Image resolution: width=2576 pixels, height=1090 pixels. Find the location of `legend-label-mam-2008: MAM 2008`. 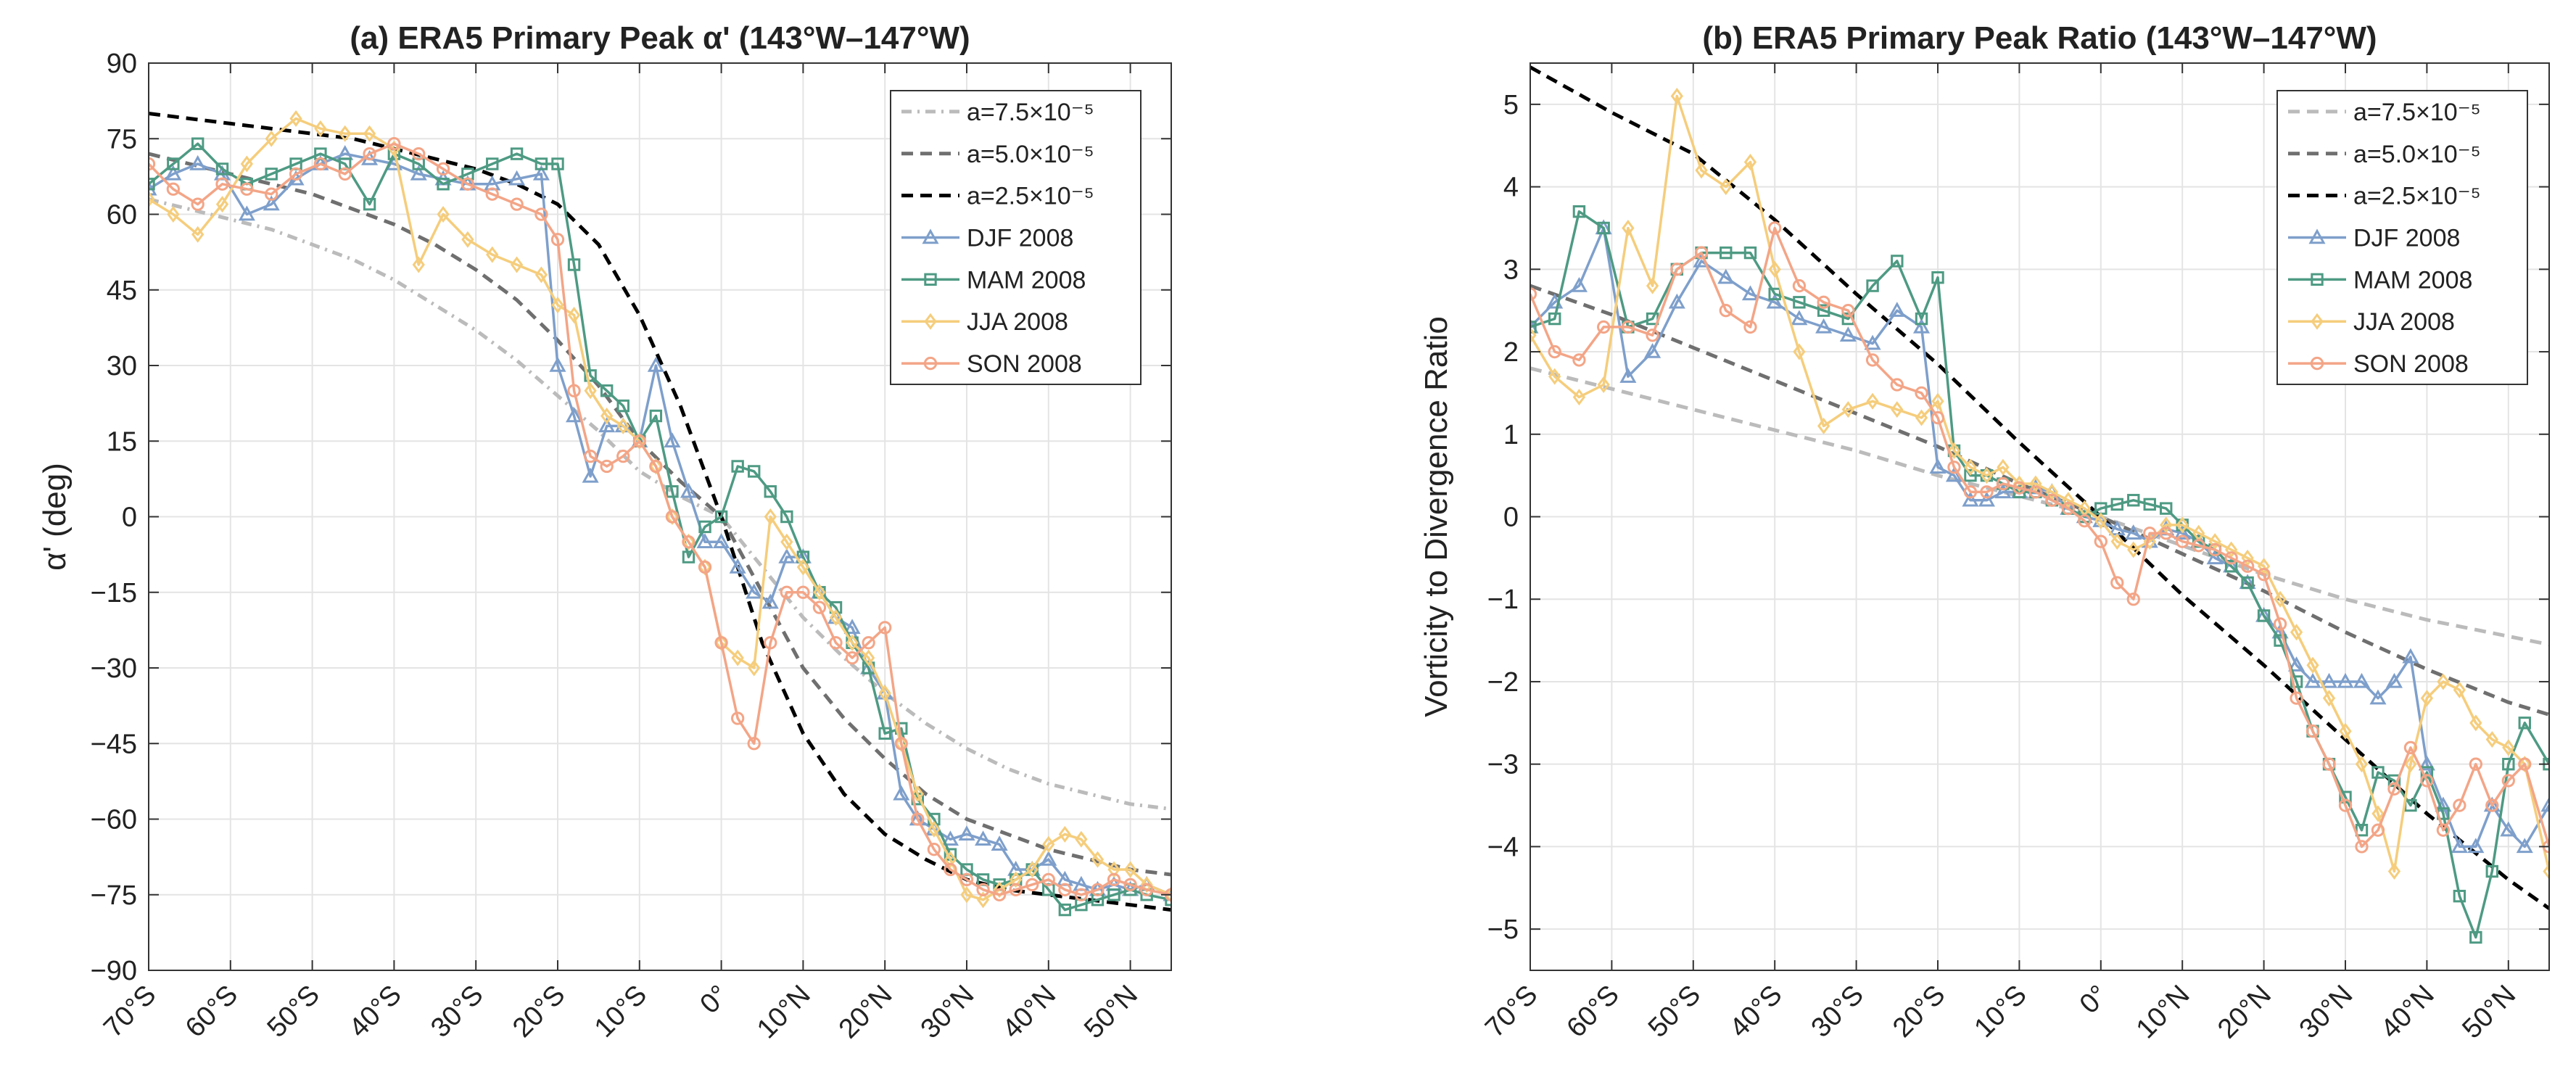

legend-label-mam-2008: MAM 2008 is located at coordinates (2412, 280).